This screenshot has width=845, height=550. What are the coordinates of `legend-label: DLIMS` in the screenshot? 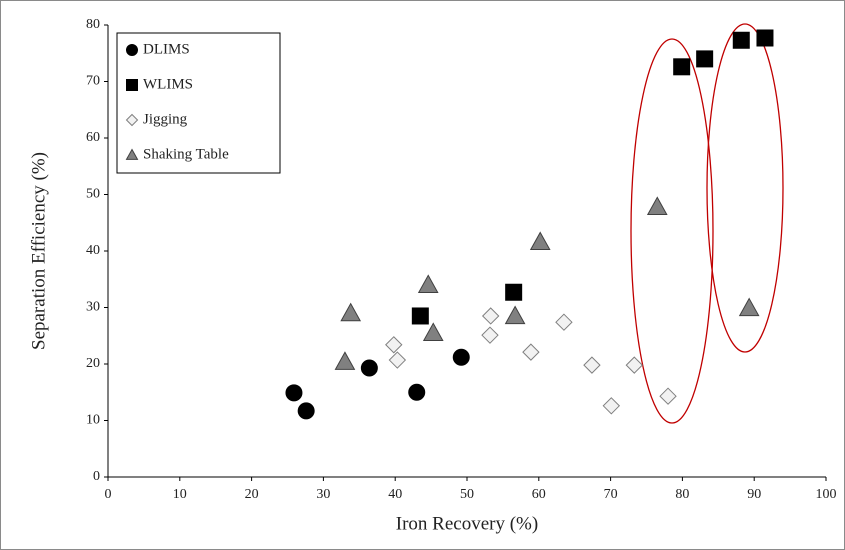 It's located at (166, 49).